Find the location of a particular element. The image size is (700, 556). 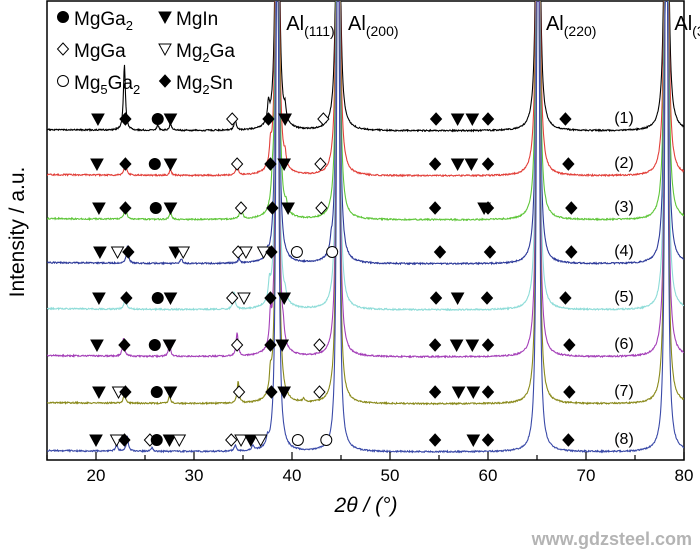

series-label-2: (2) is located at coordinates (624, 163).